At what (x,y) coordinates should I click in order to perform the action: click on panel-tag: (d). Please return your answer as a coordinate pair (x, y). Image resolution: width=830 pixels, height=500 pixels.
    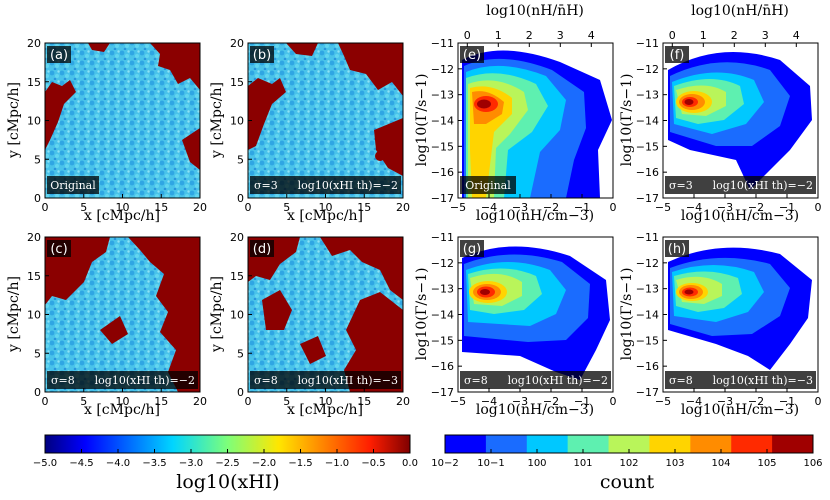
    Looking at the image, I should click on (262, 249).